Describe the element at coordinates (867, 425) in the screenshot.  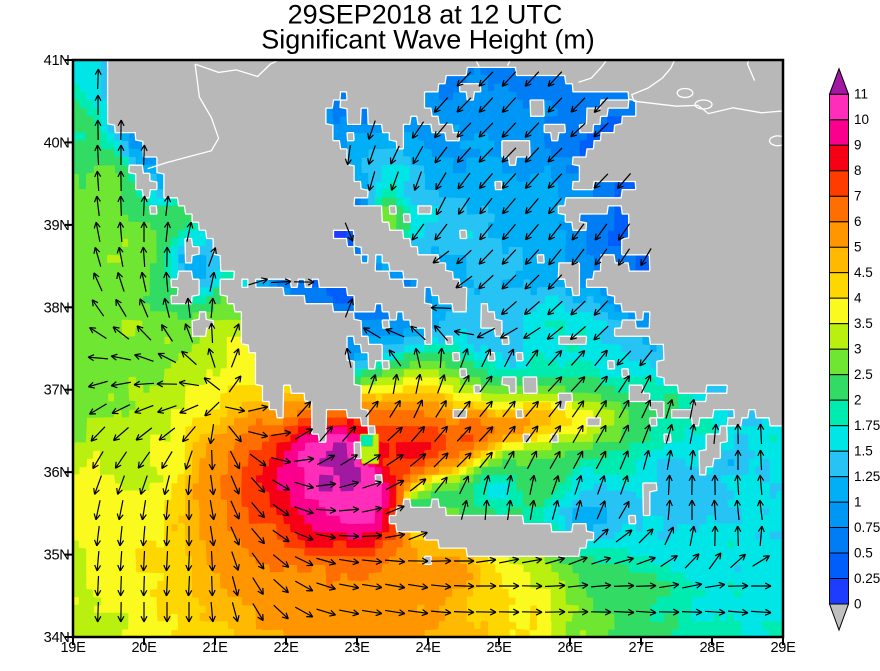
I see `svg-text: 1.75` at that location.